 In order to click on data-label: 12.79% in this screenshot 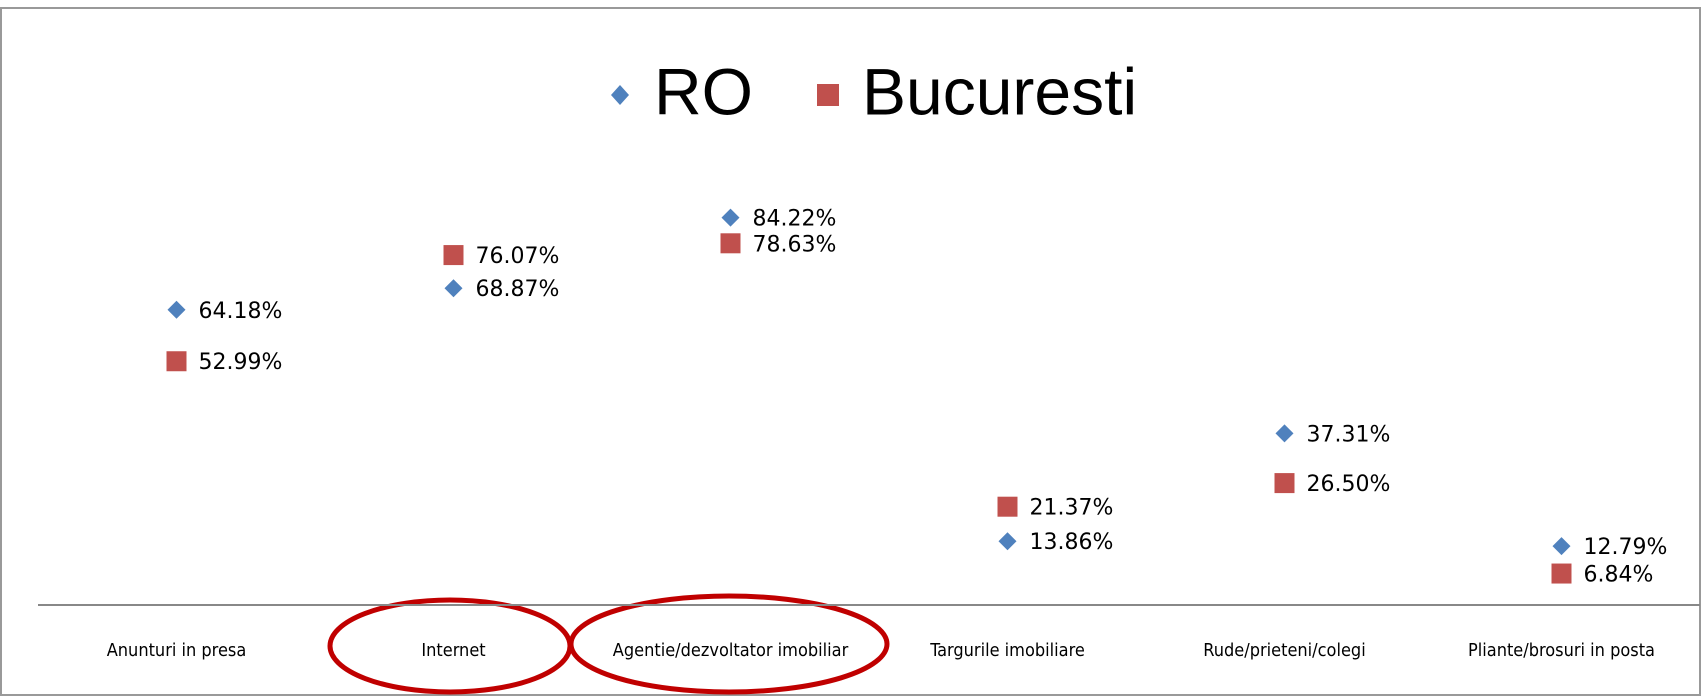, I will do `click(1626, 547)`.